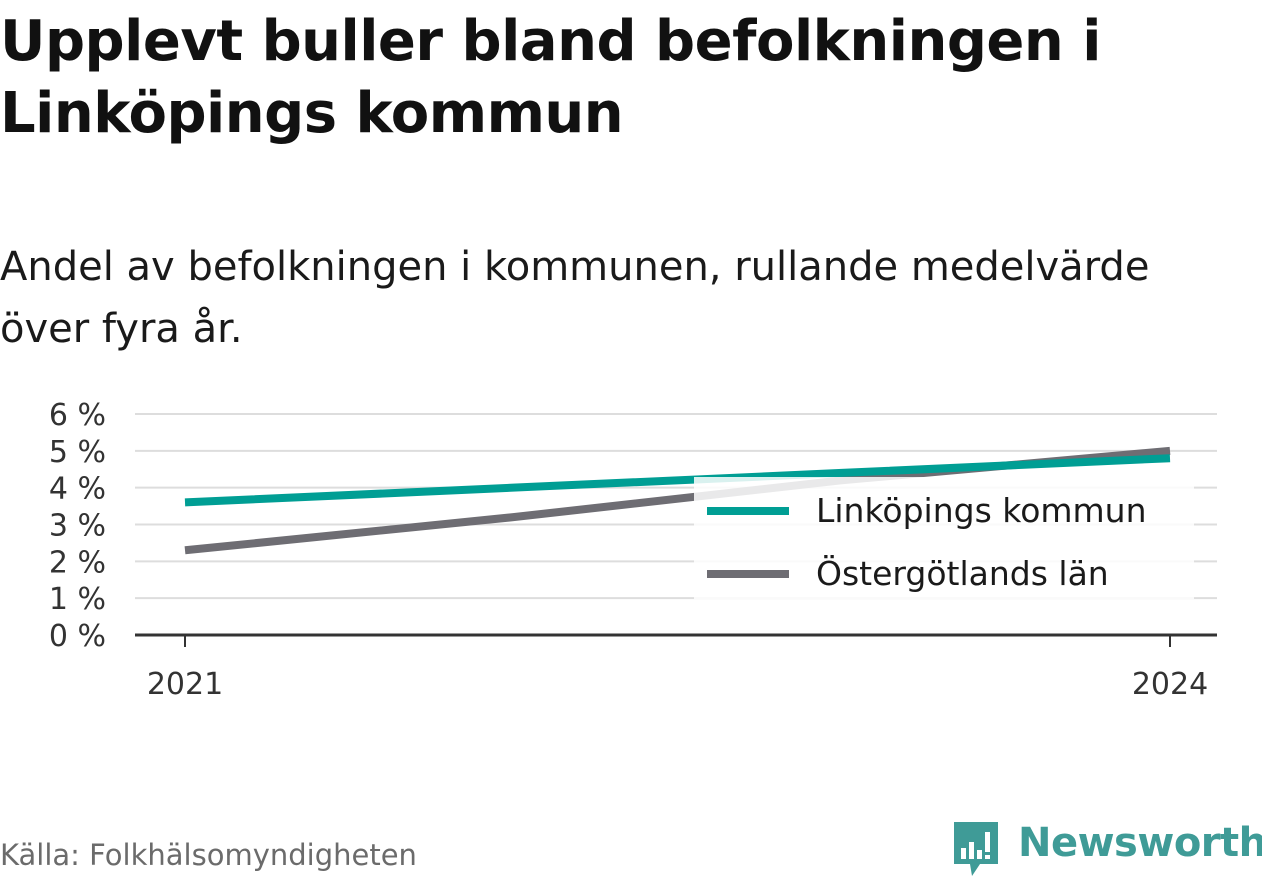 The width and height of the screenshot is (1262, 880). I want to click on x-tick-label: 2021, so click(185, 684).